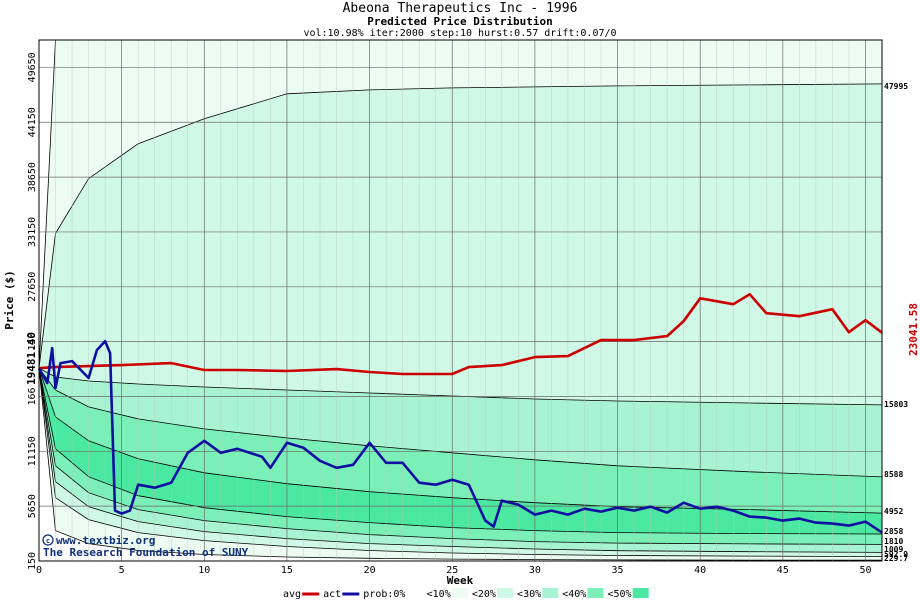  Describe the element at coordinates (574, 594) in the screenshot. I see `legend-label: <40%` at that location.